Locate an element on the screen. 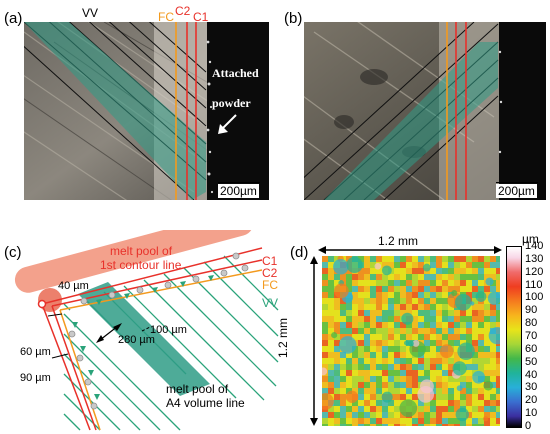 The width and height of the screenshot is (550, 434). attached-powder-label-line1: Attached is located at coordinates (235, 73).